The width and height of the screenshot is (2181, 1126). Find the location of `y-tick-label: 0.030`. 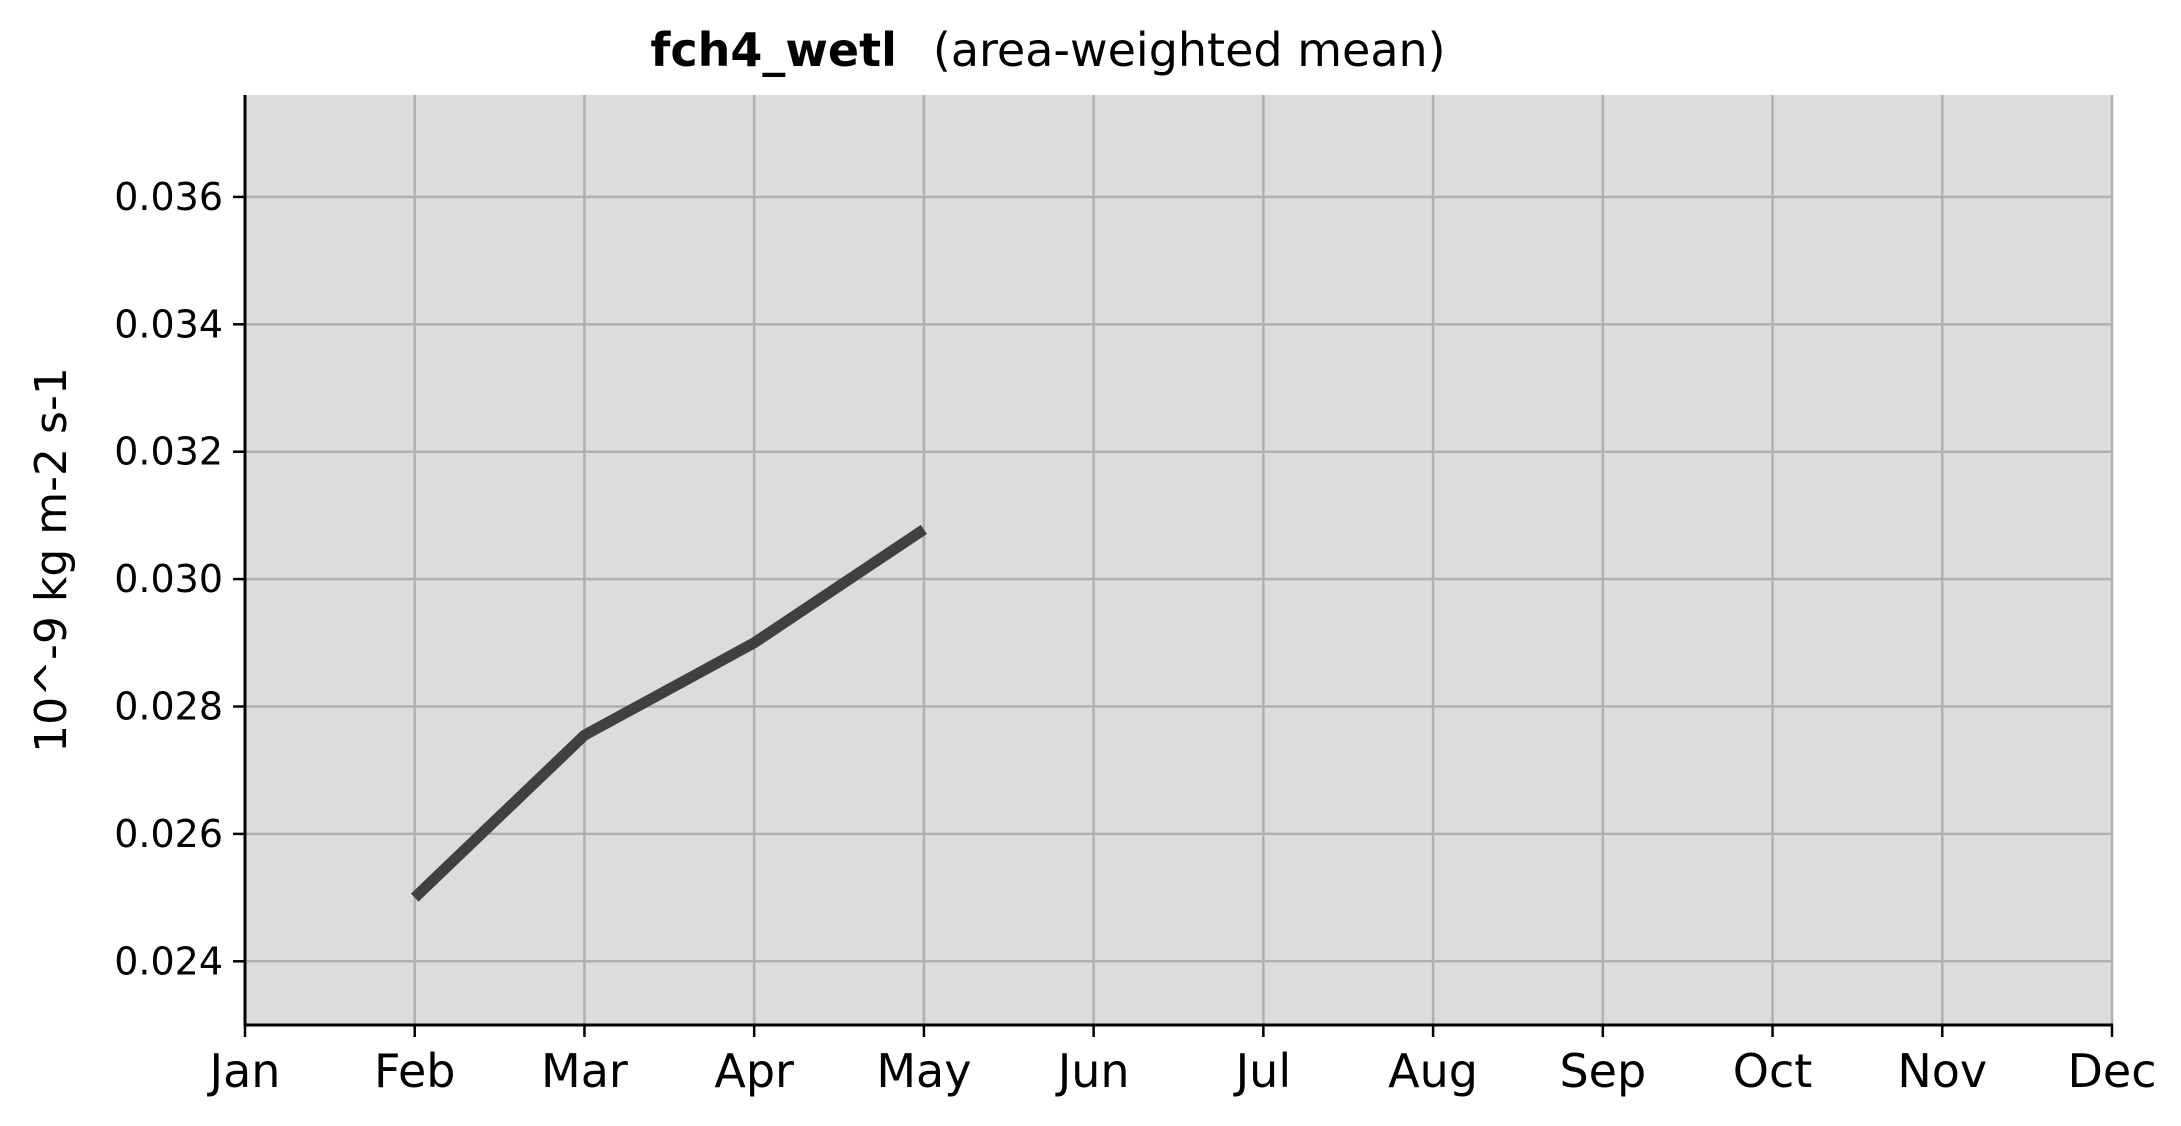

y-tick-label: 0.030 is located at coordinates (168, 579).